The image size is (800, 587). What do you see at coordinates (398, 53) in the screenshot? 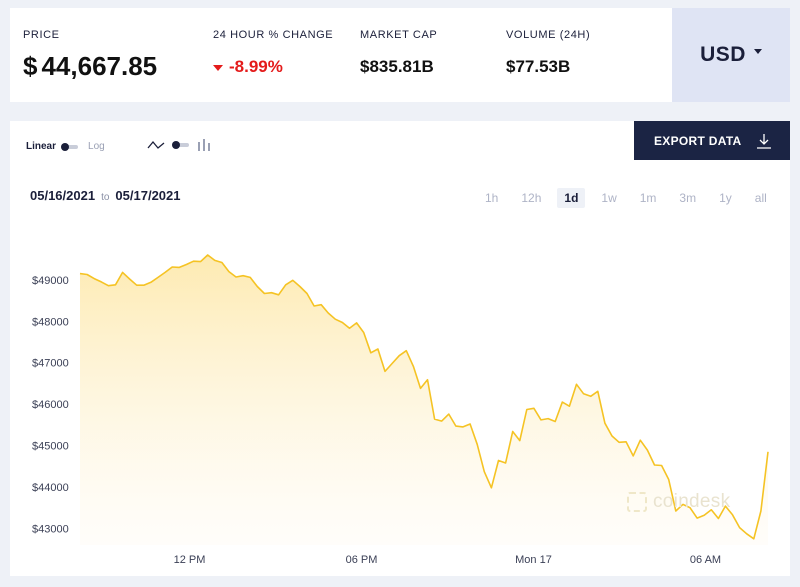
I see `marketcap-stat: MARKET CAP $835.81B` at bounding box center [398, 53].